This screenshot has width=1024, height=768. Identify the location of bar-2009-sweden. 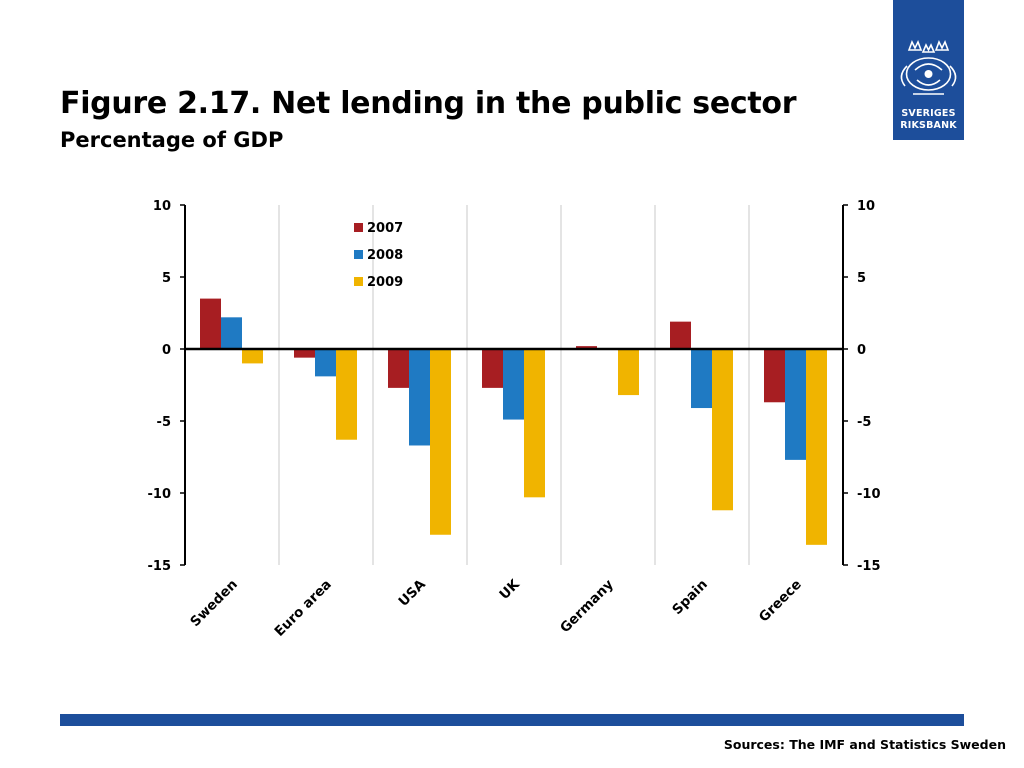
(252, 356).